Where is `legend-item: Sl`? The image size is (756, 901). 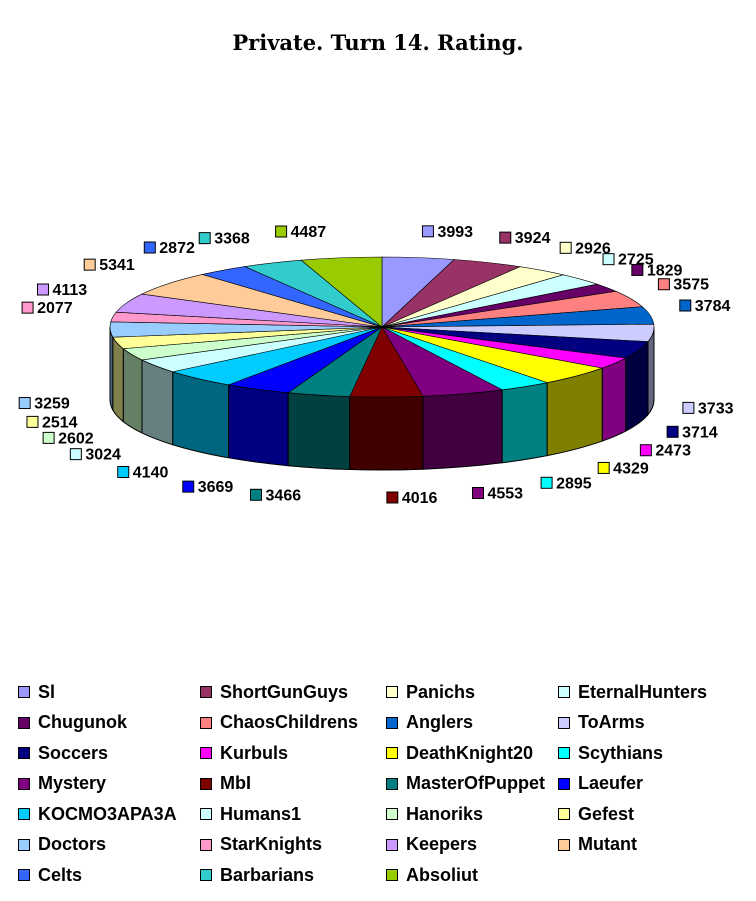
legend-item: Sl is located at coordinates (36, 692).